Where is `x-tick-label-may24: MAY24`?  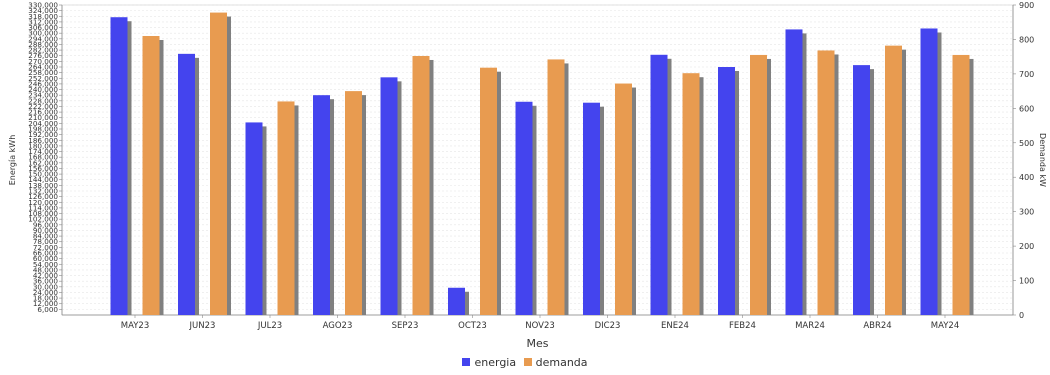
x-tick-label-may24: MAY24 is located at coordinates (945, 326).